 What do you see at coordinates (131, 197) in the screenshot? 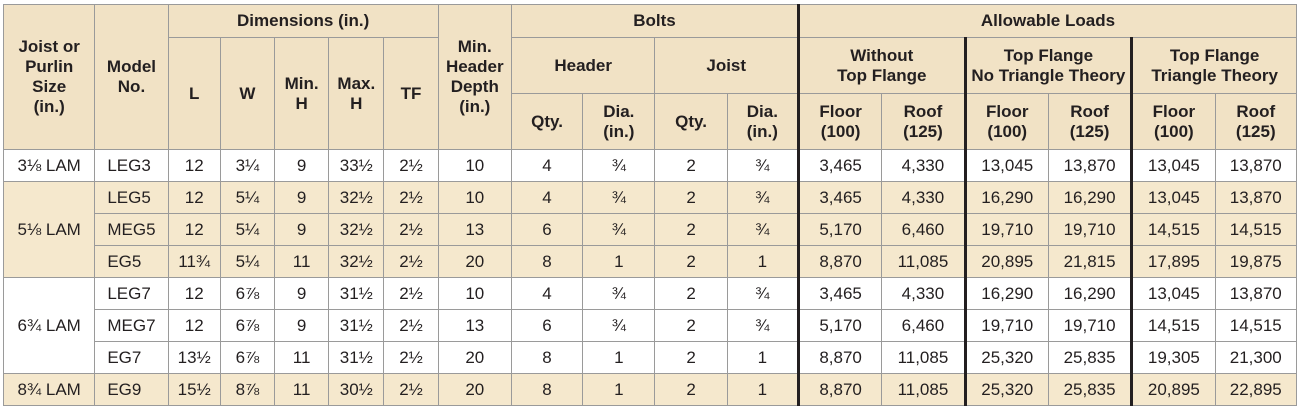
I see `cell-model-no: LEG5` at bounding box center [131, 197].